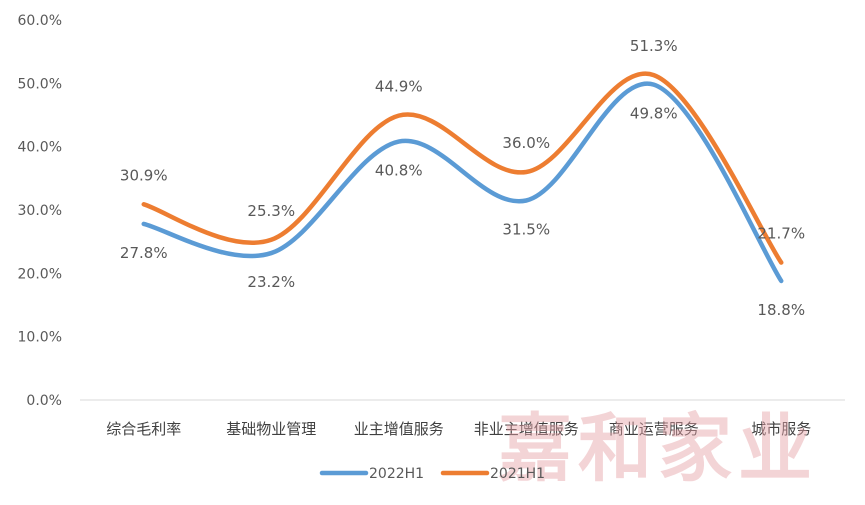  Describe the element at coordinates (458, 429) in the screenshot. I see `x-axis-categories: 综合毛利率 基础物业管理 业主增值服务 非业主增值服务 商业运营服务 城市服务` at that location.